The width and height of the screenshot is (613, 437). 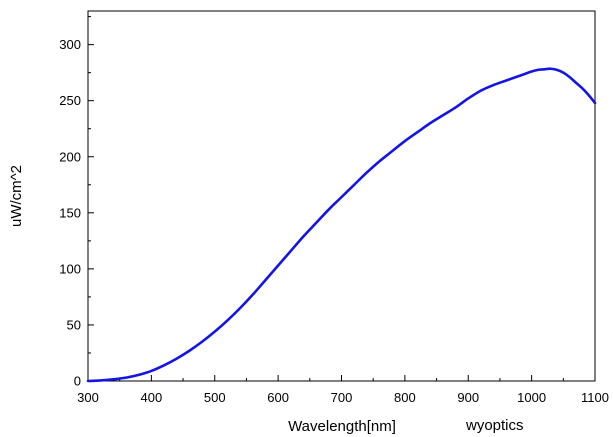 I want to click on x-tick-label: 900, so click(x=468, y=397).